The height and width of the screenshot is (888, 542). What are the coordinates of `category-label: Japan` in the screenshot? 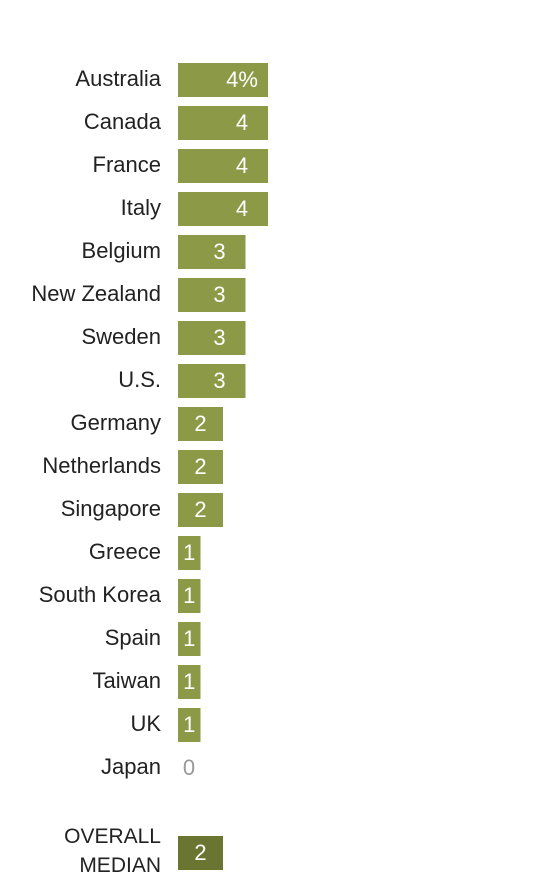 It's located at (131, 766).